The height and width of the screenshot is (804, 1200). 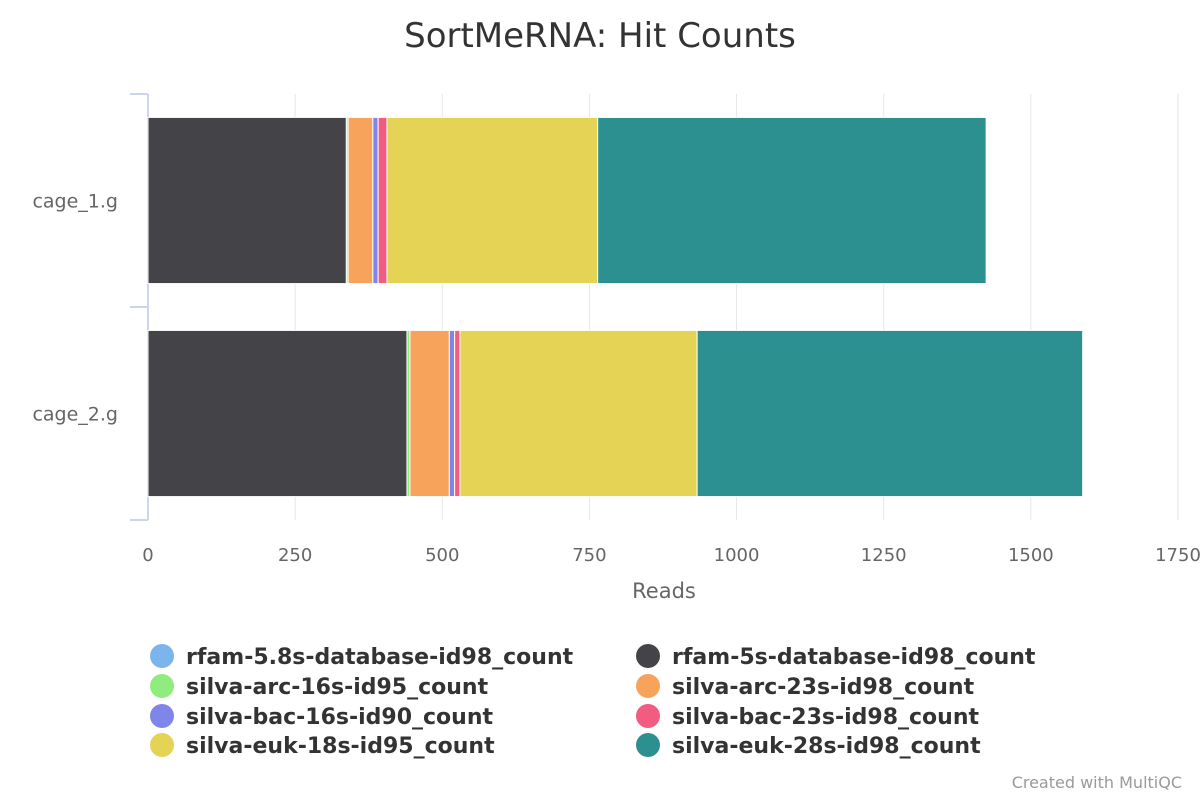 I want to click on x-tick-label: 500, so click(x=442, y=555).